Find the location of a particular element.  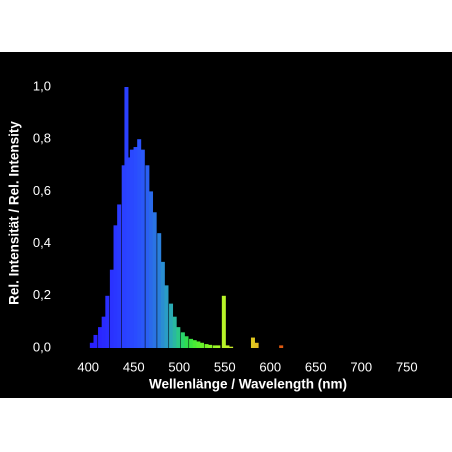

x-tick-label: 400 is located at coordinates (88, 366).